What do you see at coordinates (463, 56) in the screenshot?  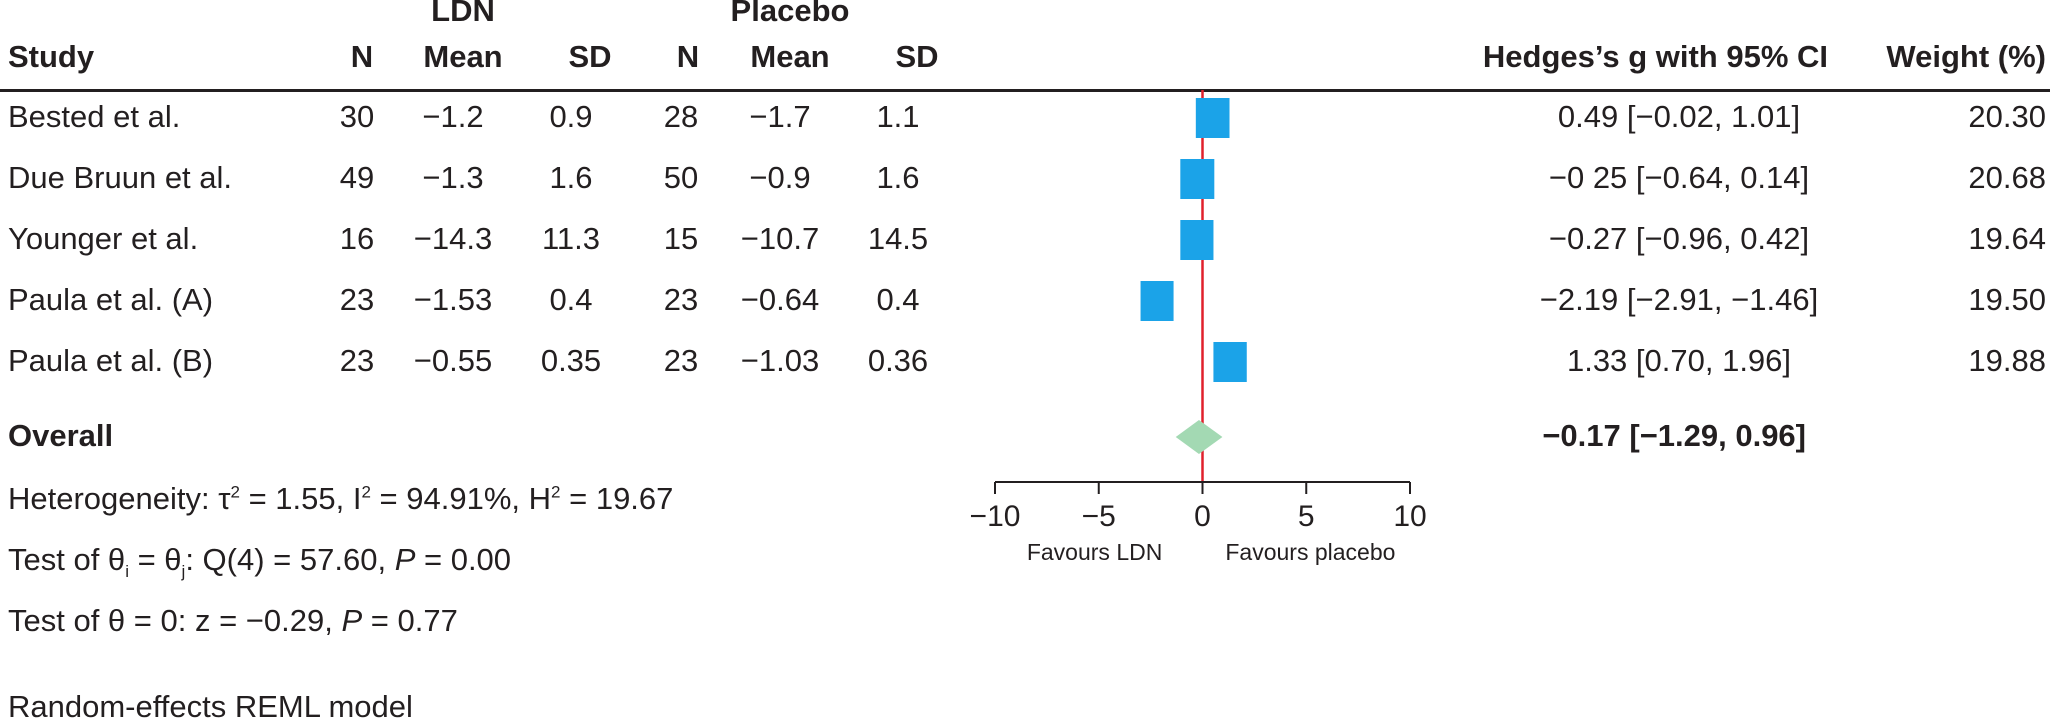 I see `col-header-mean-ldn: Mean` at bounding box center [463, 56].